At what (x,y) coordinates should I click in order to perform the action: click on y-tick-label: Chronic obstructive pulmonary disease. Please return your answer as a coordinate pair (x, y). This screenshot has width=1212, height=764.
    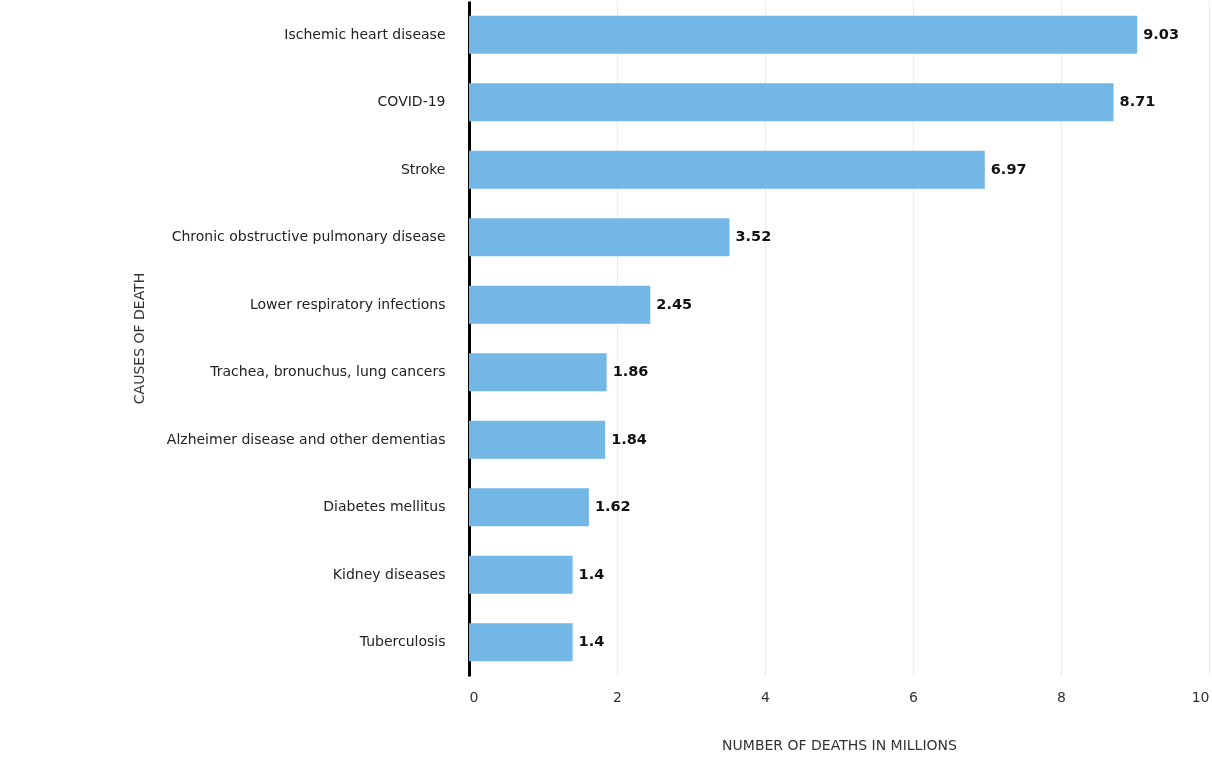
    Looking at the image, I should click on (308, 236).